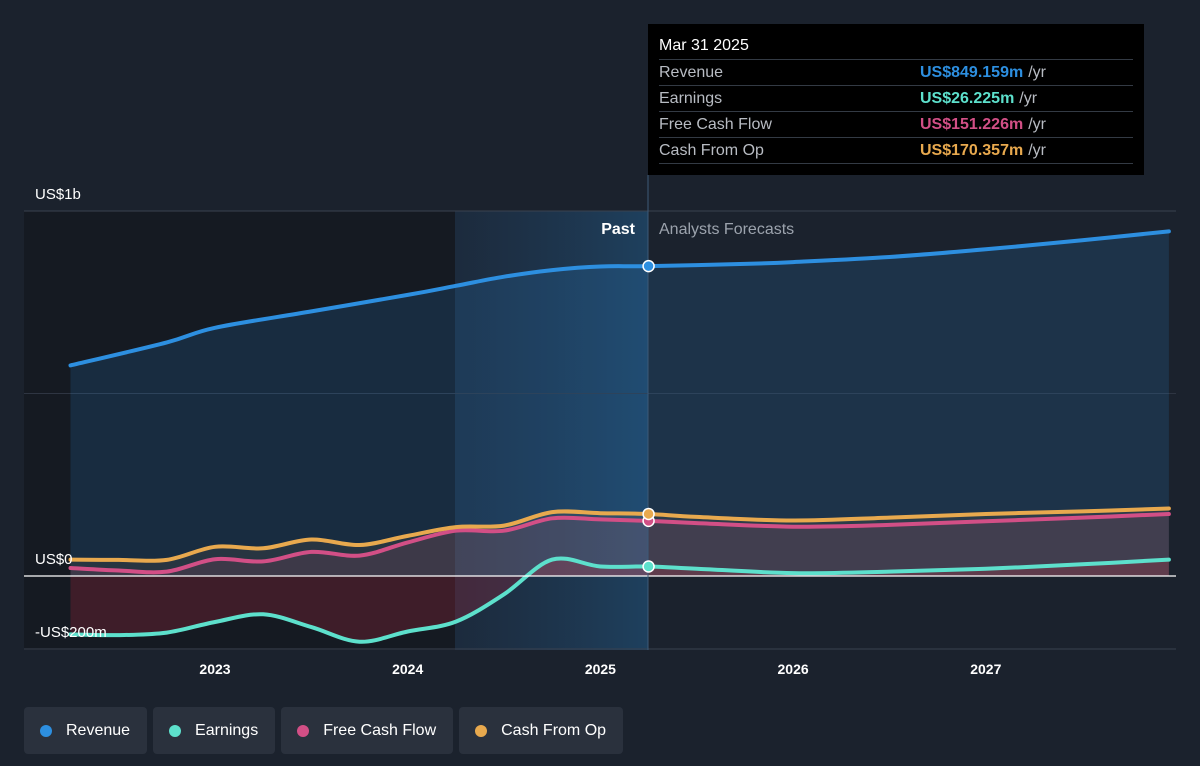 The width and height of the screenshot is (1200, 766). Describe the element at coordinates (648, 514) in the screenshot. I see `dot-cash-from-op` at that location.